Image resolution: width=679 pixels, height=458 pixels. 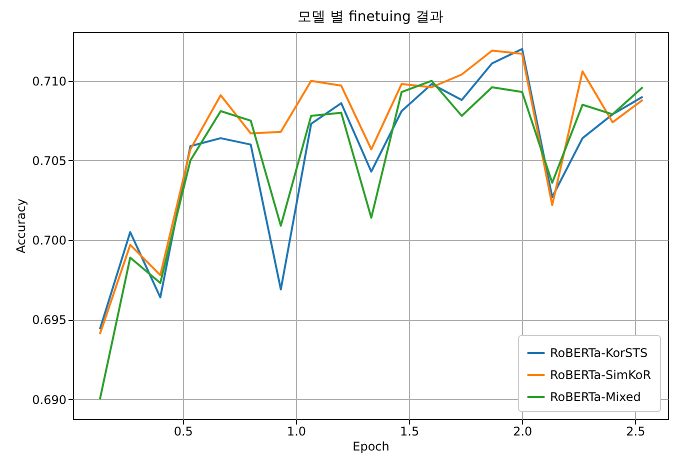 What do you see at coordinates (601, 375) in the screenshot?
I see `legend-label: RoBERTa-SimKoR` at bounding box center [601, 375].